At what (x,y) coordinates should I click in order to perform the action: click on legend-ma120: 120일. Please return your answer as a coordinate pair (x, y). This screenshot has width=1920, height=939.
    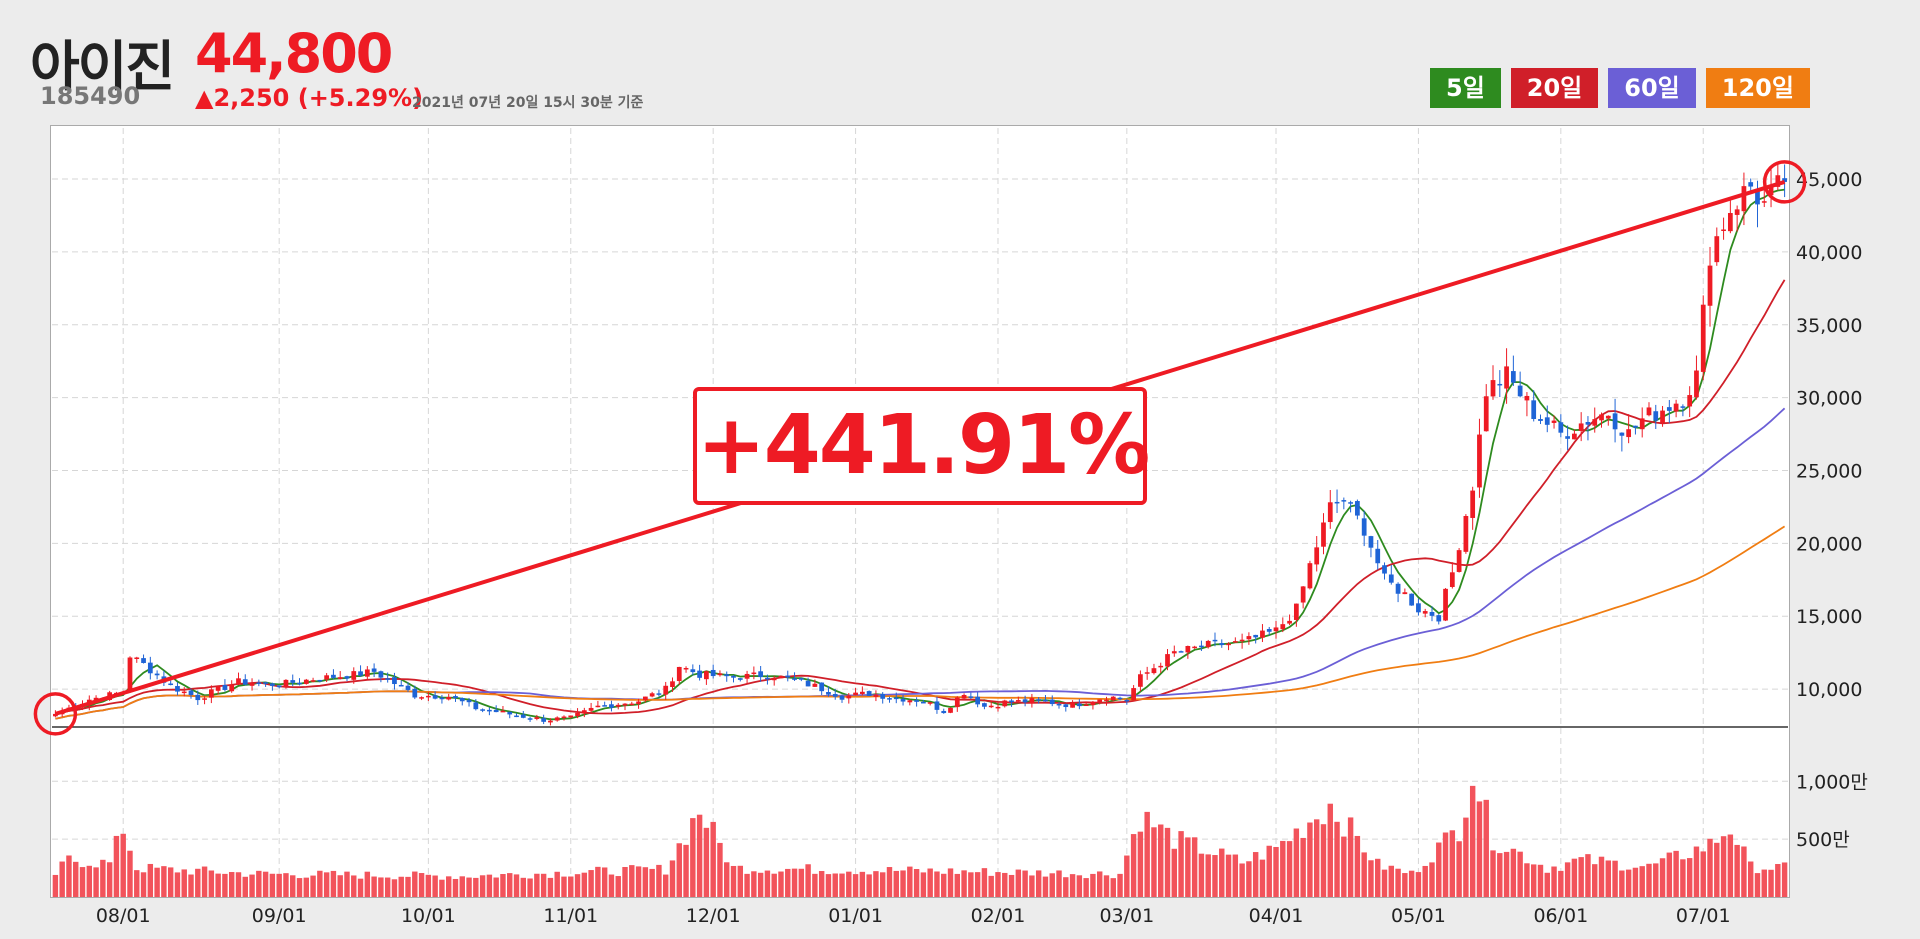
    Looking at the image, I should click on (1757, 88).